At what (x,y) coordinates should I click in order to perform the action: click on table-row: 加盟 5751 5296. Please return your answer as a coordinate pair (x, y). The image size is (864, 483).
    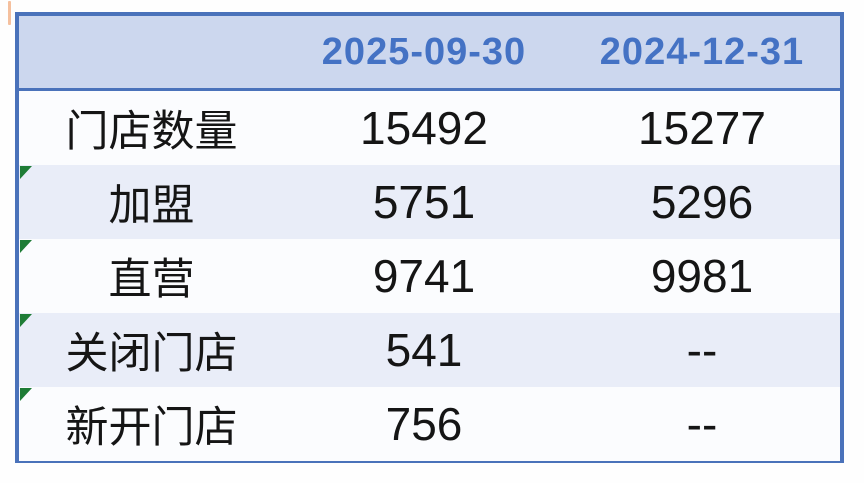
    Looking at the image, I should click on (429, 202).